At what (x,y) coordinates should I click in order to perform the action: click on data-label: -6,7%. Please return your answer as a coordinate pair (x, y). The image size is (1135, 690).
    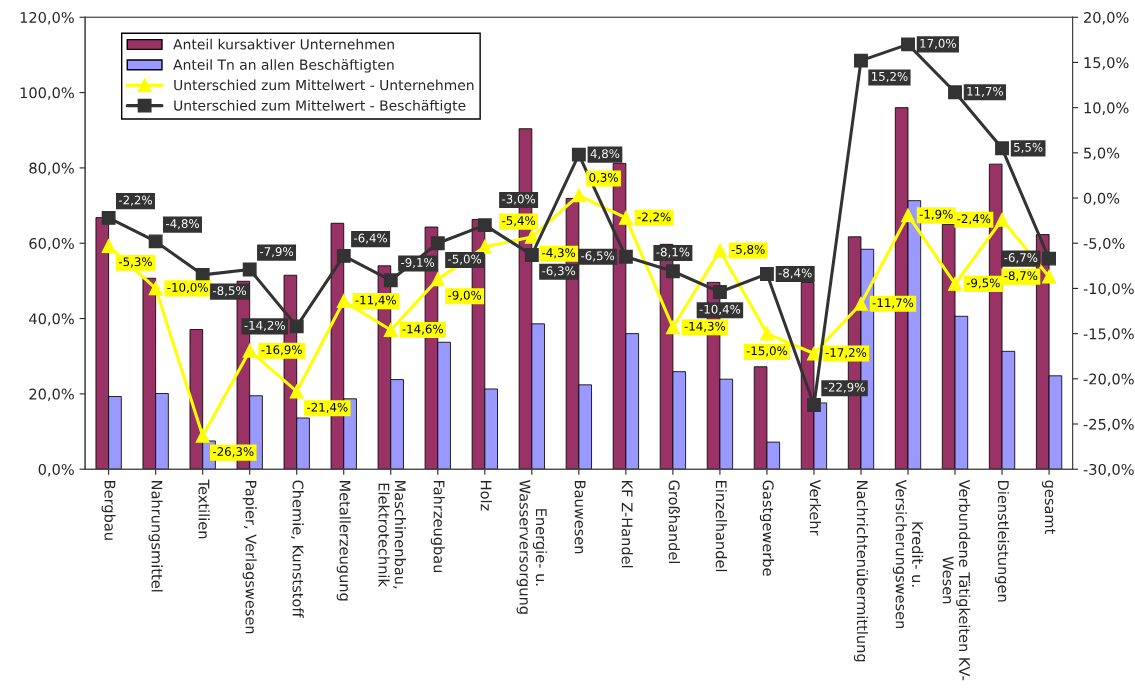
    Looking at the image, I should click on (1021, 258).